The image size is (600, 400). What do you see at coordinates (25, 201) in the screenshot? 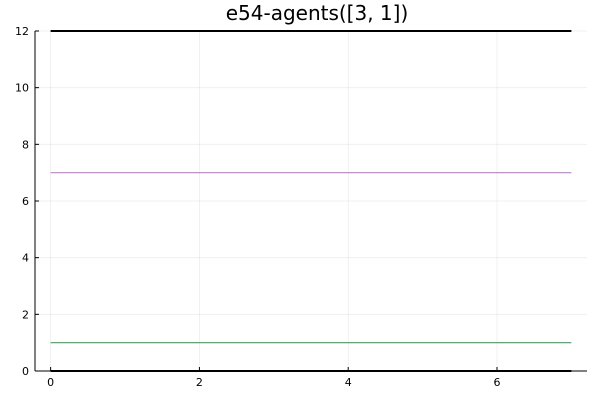
I see `y-tick-label: 6` at bounding box center [25, 201].